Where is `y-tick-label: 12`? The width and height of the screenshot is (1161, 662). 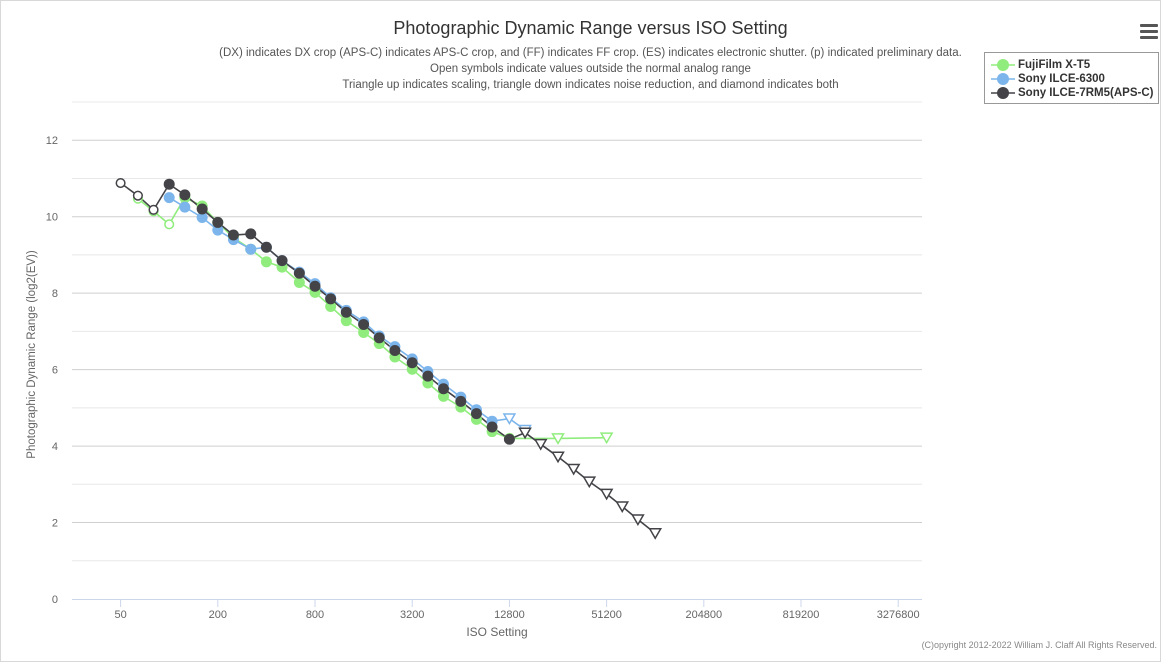
y-tick-label: 12 is located at coordinates (52, 141).